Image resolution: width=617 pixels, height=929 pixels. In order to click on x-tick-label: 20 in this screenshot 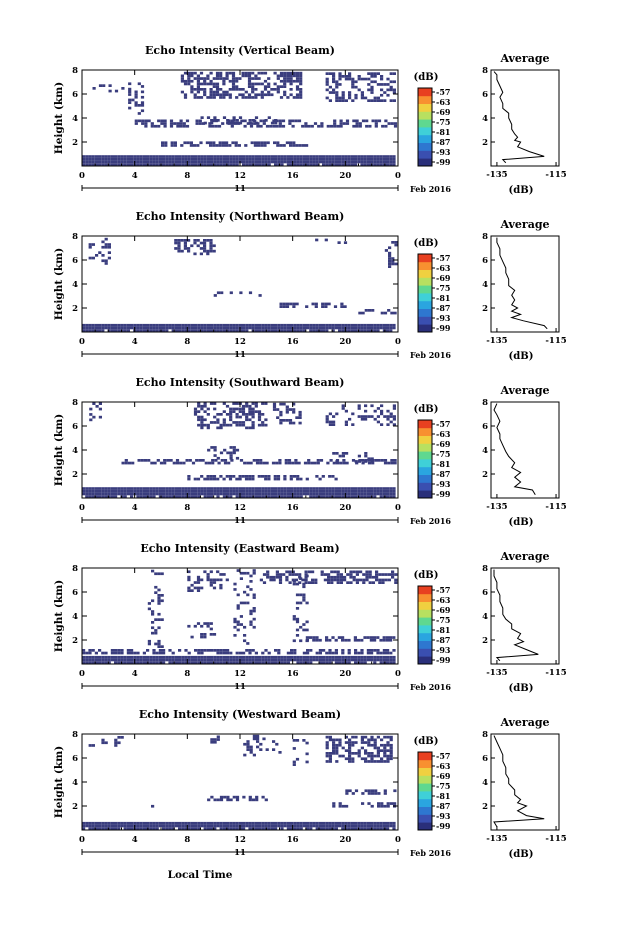, I will do `click(345, 674)`.